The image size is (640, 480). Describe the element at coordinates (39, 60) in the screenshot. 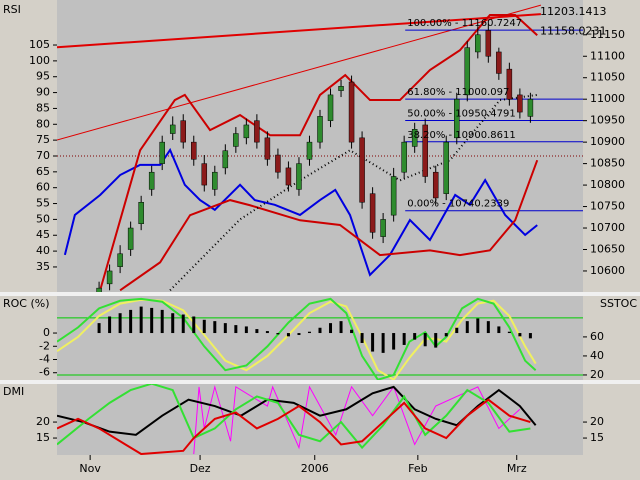

I see `y-tick-label: 100` at that location.